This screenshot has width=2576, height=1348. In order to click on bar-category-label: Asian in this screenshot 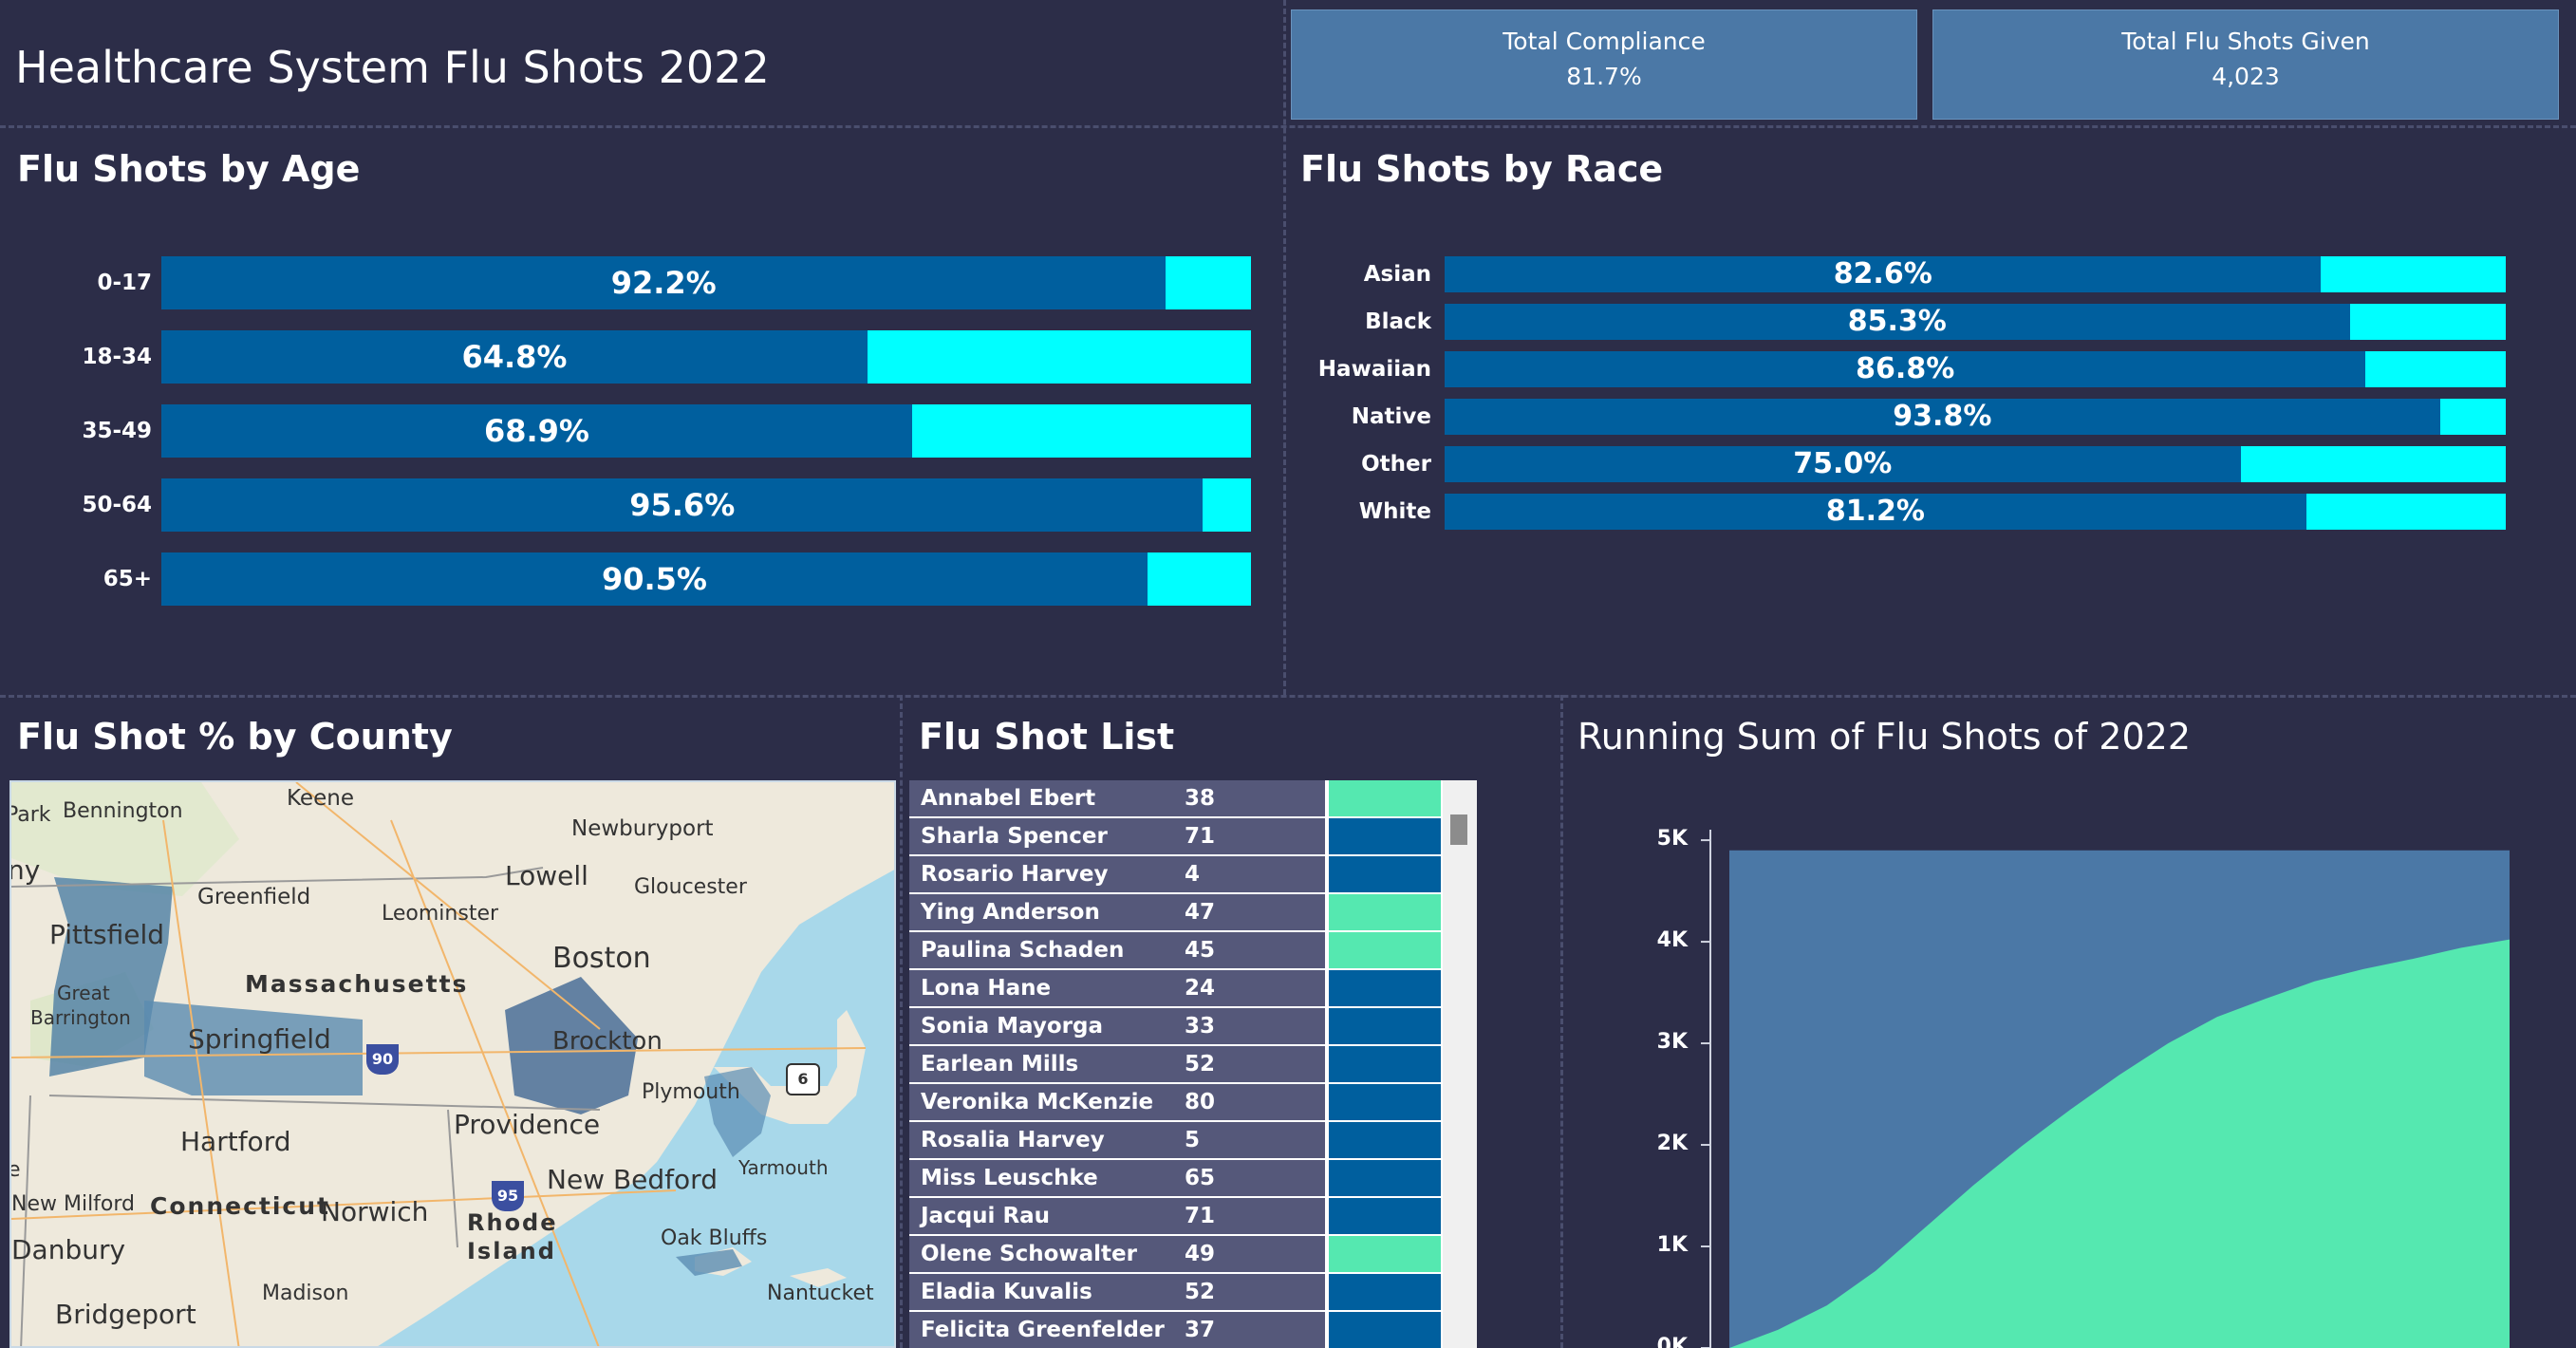, I will do `click(1397, 274)`.